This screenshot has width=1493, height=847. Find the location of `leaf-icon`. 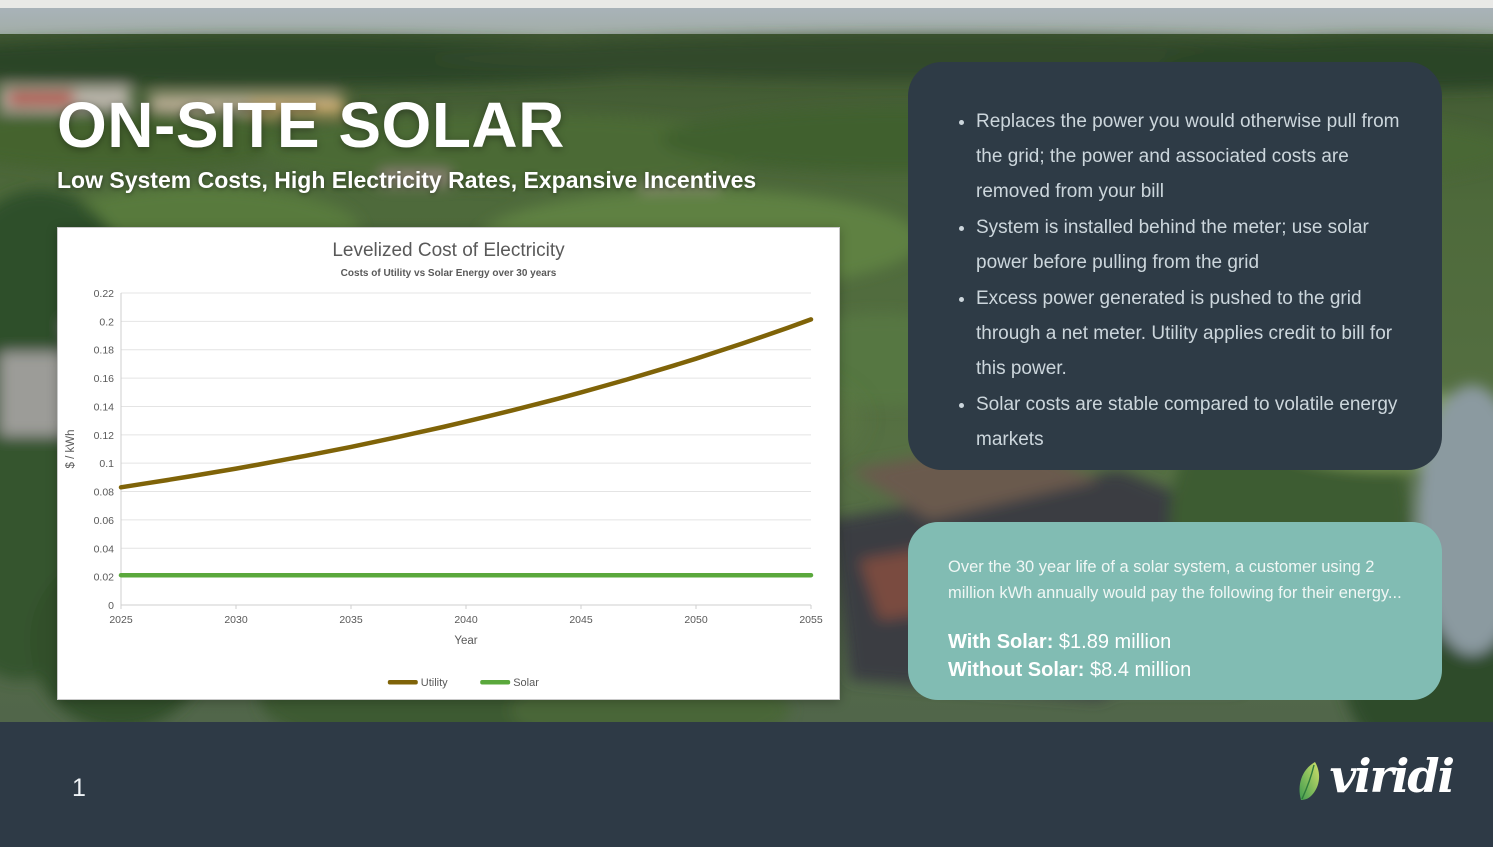

leaf-icon is located at coordinates (1309, 781).